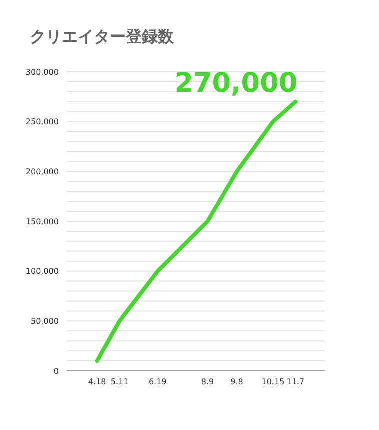 This screenshot has width=379, height=430. I want to click on y-tick-label: 100,000, so click(42, 271).